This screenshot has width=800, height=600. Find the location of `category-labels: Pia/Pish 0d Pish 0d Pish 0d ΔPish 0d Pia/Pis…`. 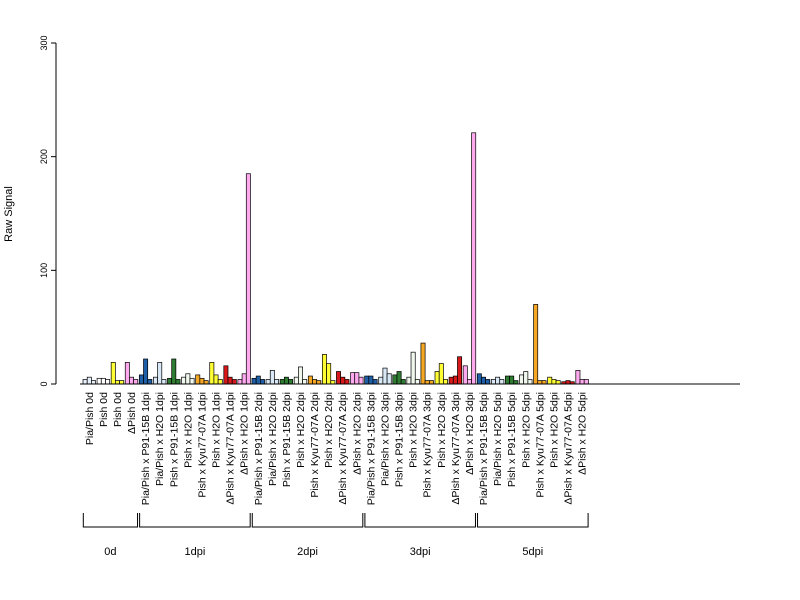

category-labels: Pia/Pish 0d Pish 0d Pish 0d ΔPish 0d Pia/Pis… is located at coordinates (336, 448).